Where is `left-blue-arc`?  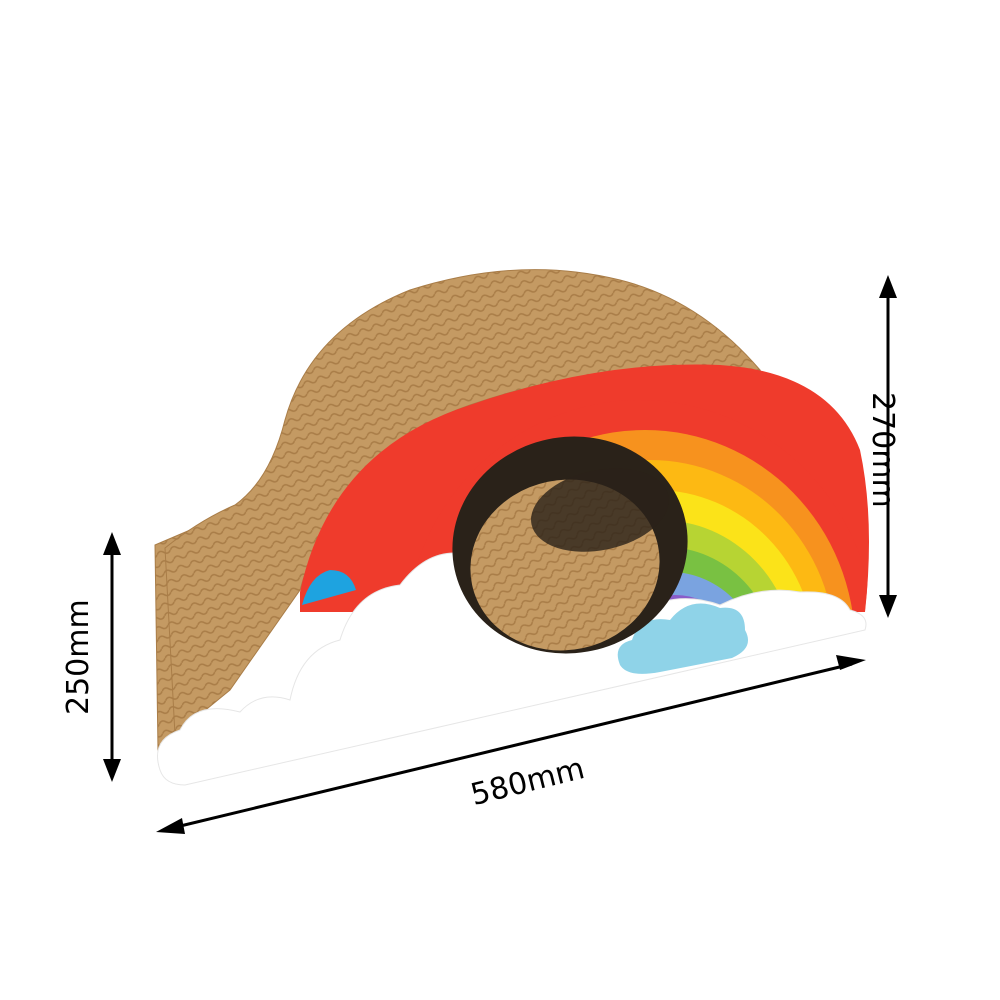
left-blue-arc is located at coordinates (329, 587).